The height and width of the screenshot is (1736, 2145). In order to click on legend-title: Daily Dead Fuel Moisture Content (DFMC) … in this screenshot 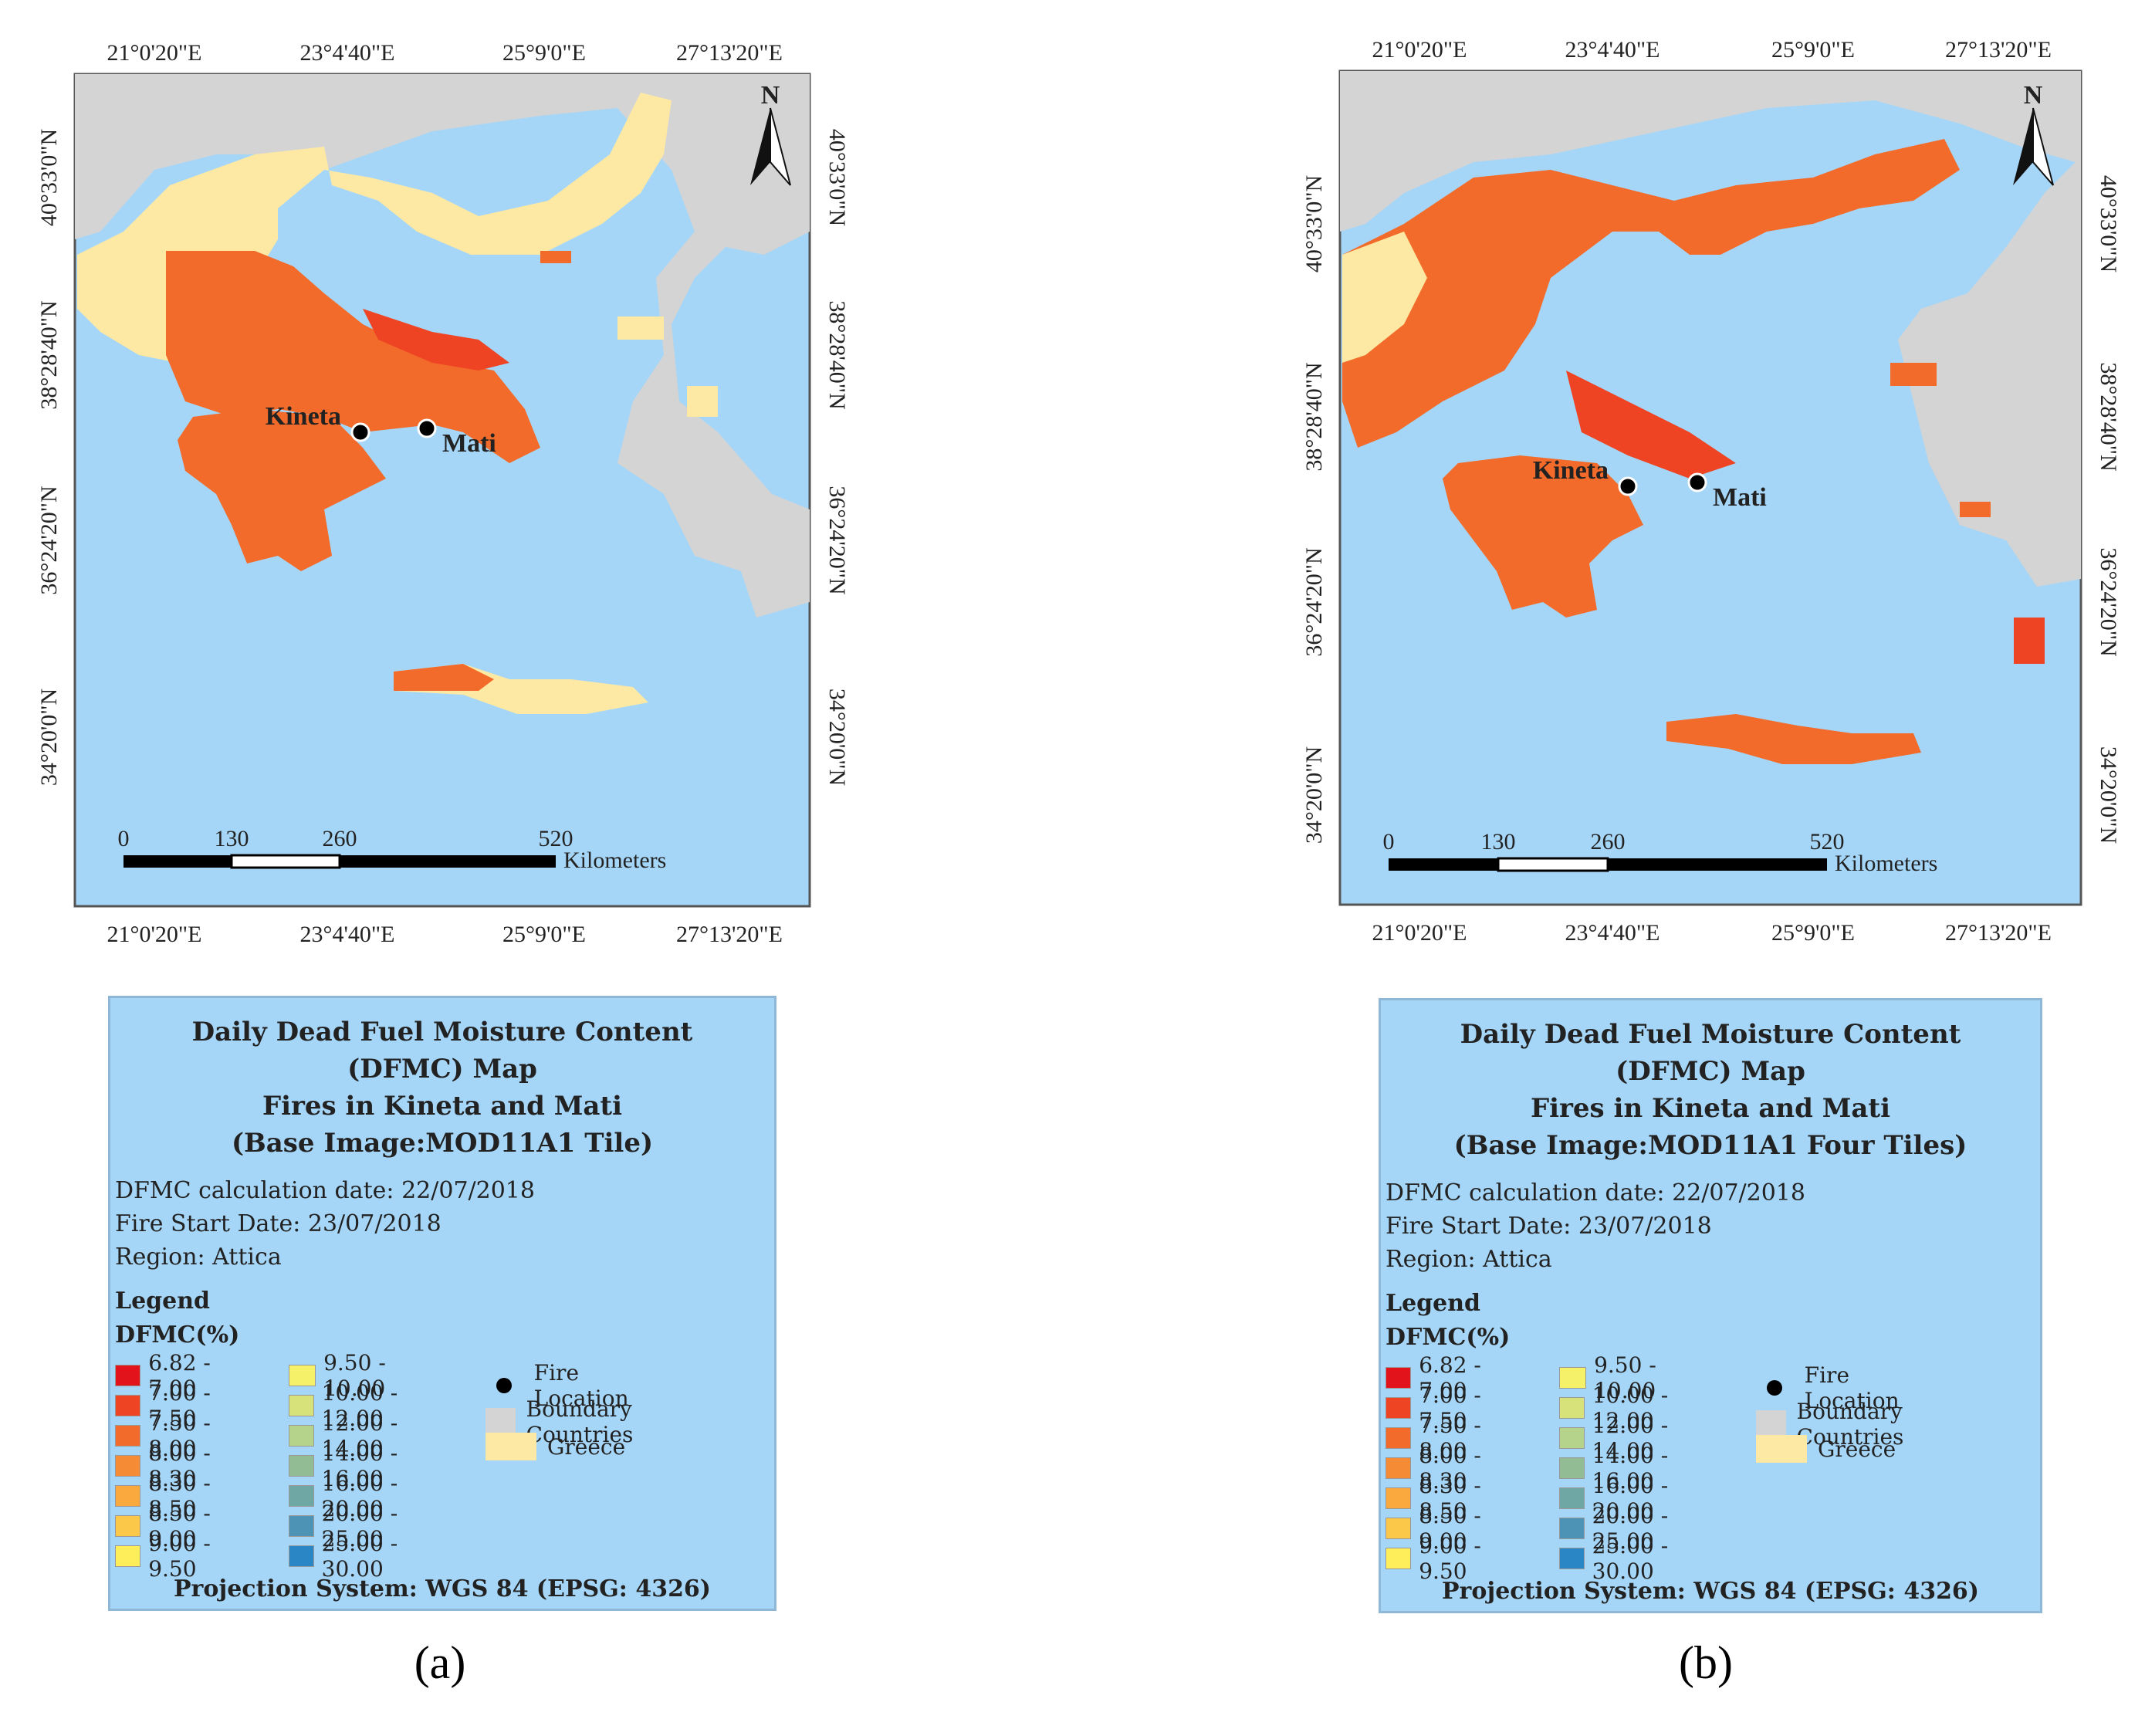, I will do `click(442, 1088)`.